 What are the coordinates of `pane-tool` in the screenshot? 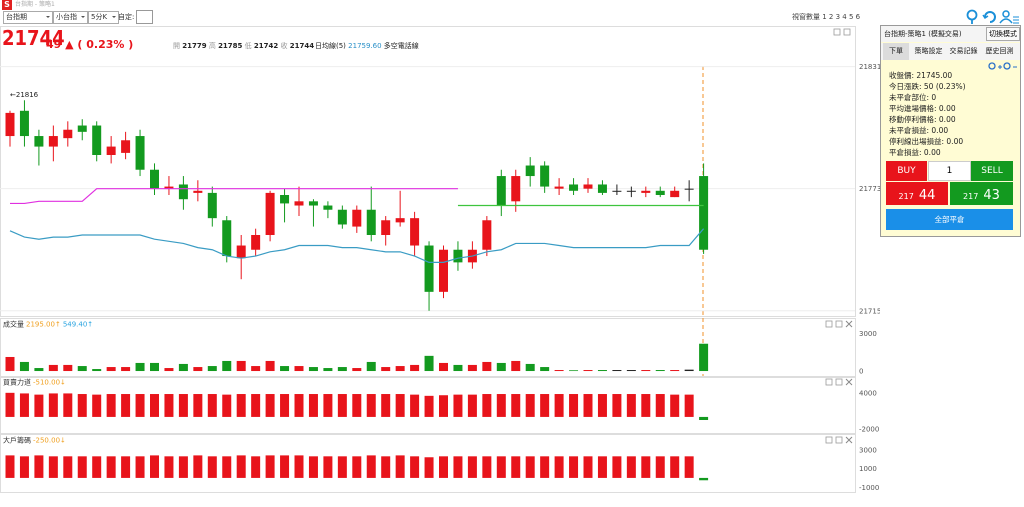 It's located at (829, 440).